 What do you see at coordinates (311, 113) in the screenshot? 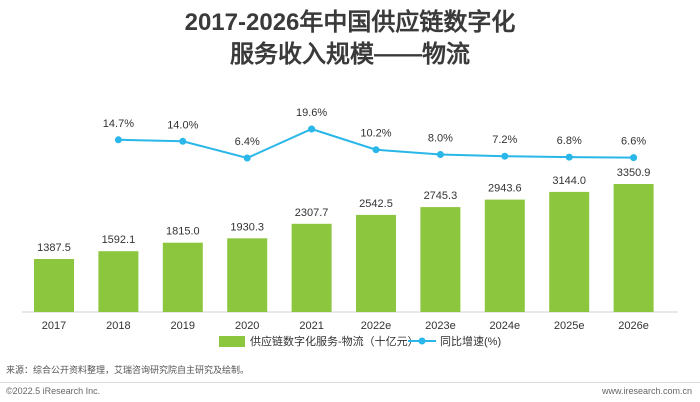
I see `growth-label-2021: 19.6%` at bounding box center [311, 113].